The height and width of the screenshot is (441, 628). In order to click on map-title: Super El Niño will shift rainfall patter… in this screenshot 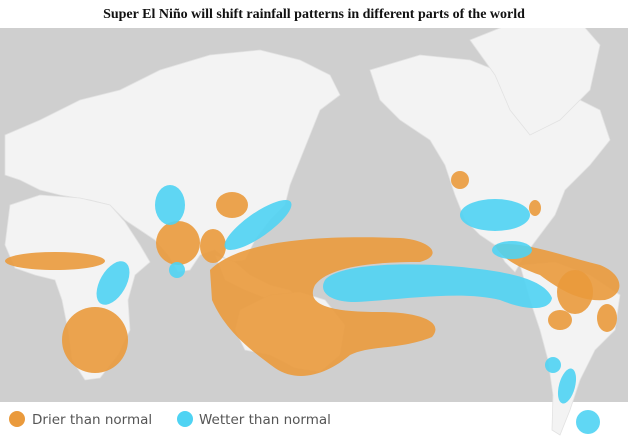, I will do `click(314, 14)`.